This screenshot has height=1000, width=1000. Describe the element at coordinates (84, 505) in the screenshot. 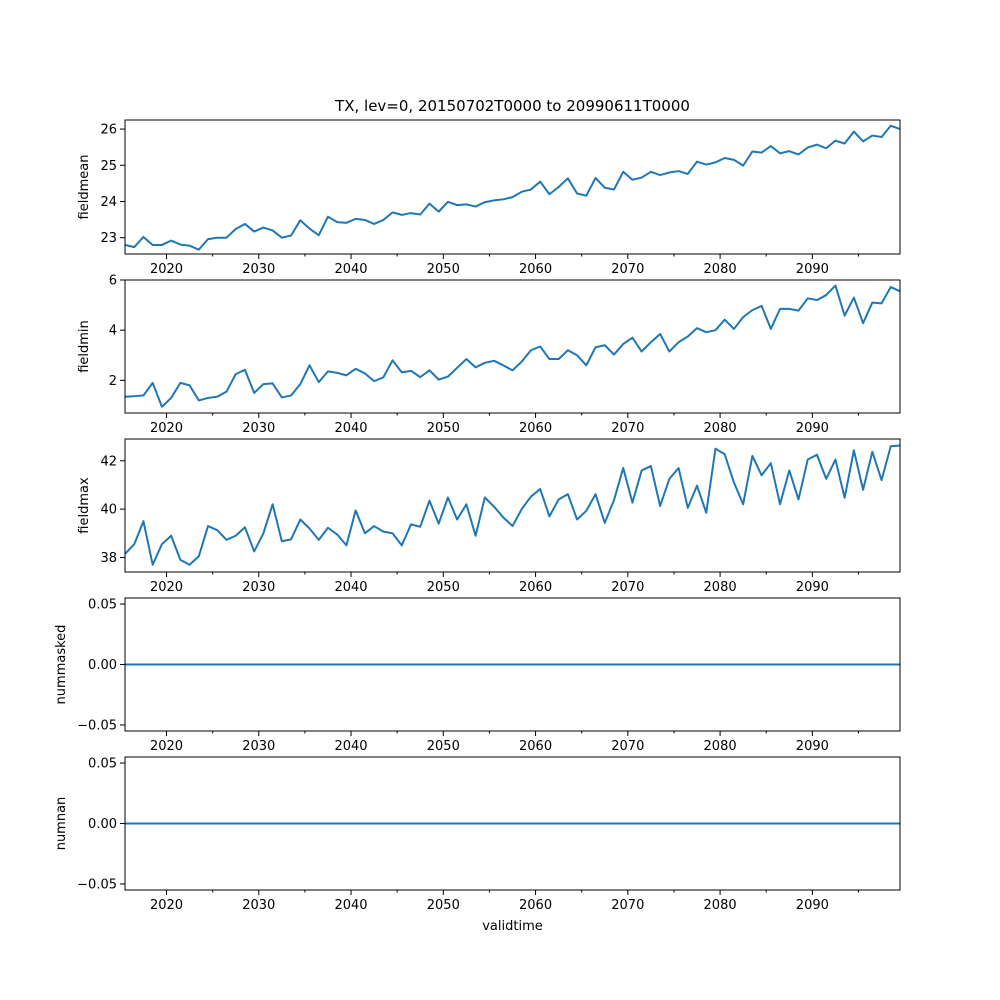

I see `y-axis-label: fieldmax` at that location.